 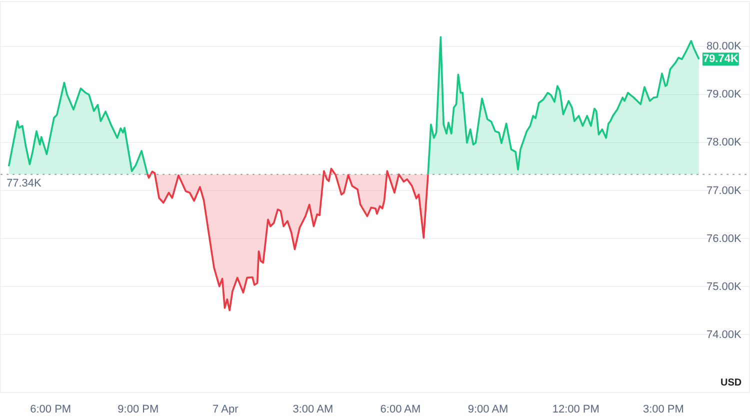 I want to click on y-tick-label: 79.00K, so click(x=724, y=94).